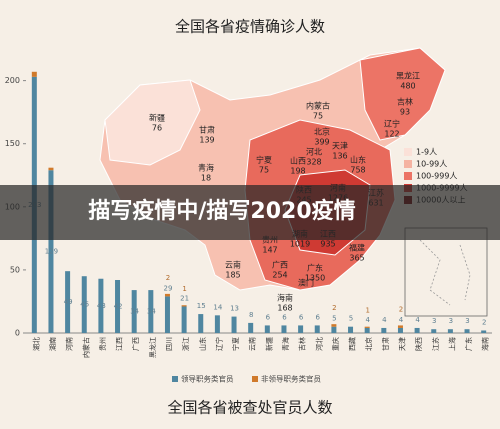 The image size is (500, 429). What do you see at coordinates (356, 258) in the screenshot?
I see `province-value: 365` at bounding box center [356, 258].